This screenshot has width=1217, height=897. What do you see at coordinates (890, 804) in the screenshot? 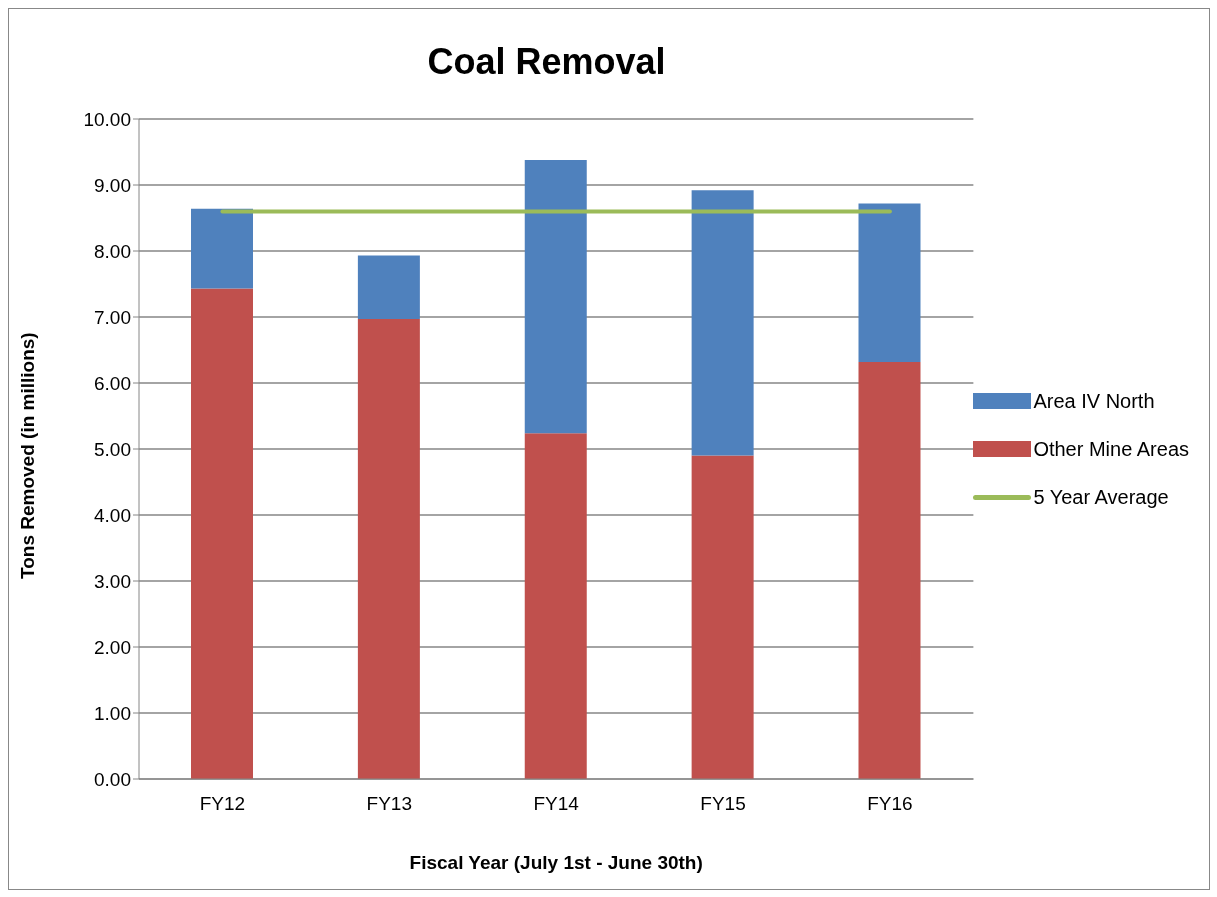
I see `x-tick-label: FY16` at bounding box center [890, 804].